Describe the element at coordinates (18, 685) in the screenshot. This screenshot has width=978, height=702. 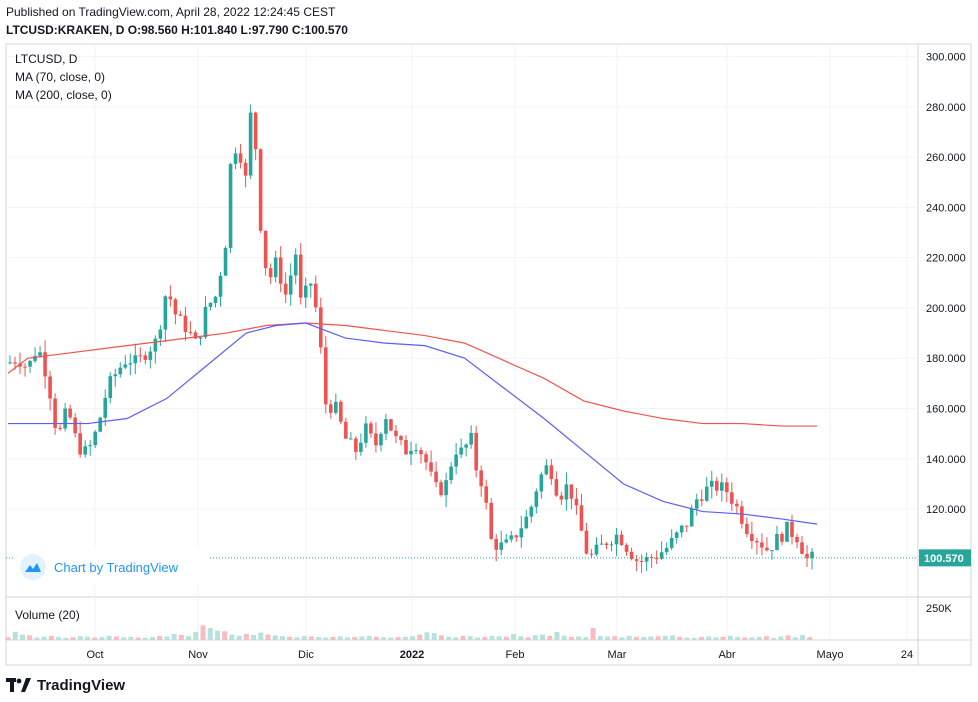
I see `tradingview-logo-icon` at that location.